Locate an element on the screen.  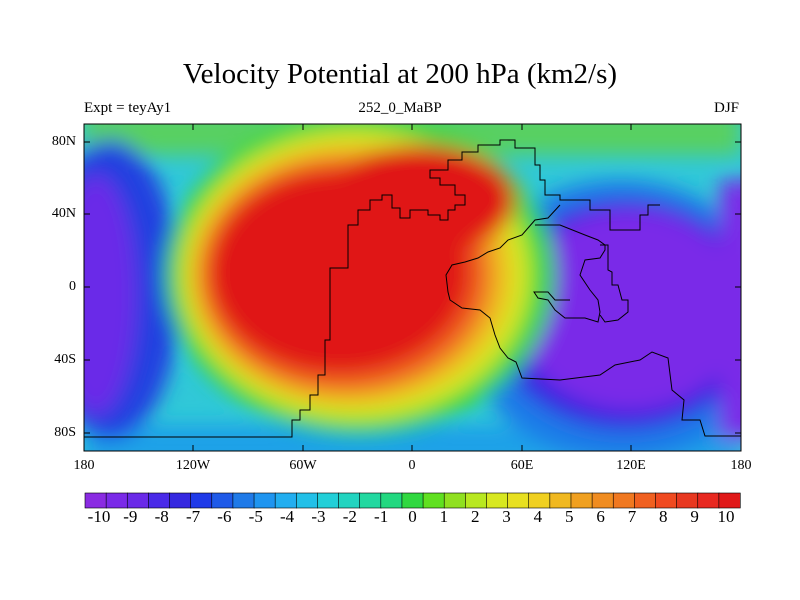
colorbar-label: 5 is located at coordinates (569, 516).